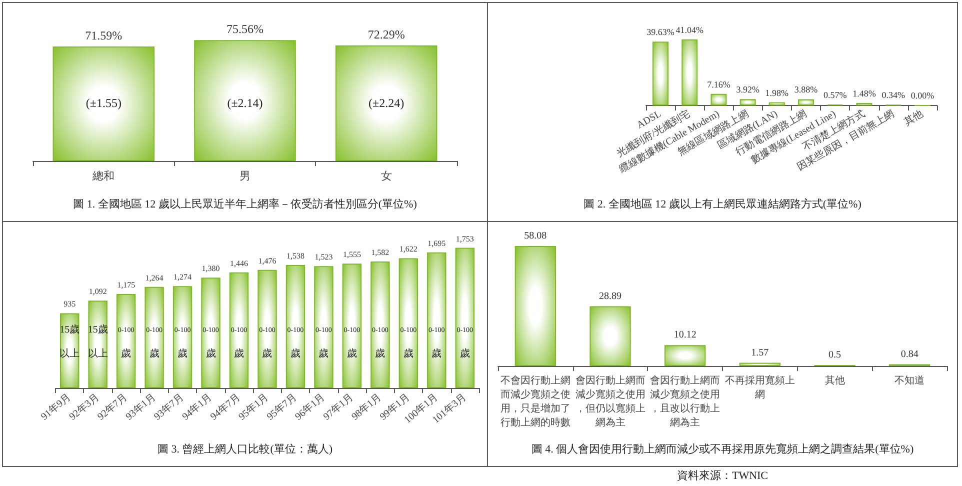 The height and width of the screenshot is (486, 962). What do you see at coordinates (719, 84) in the screenshot?
I see `data-label: 7.16%` at bounding box center [719, 84].